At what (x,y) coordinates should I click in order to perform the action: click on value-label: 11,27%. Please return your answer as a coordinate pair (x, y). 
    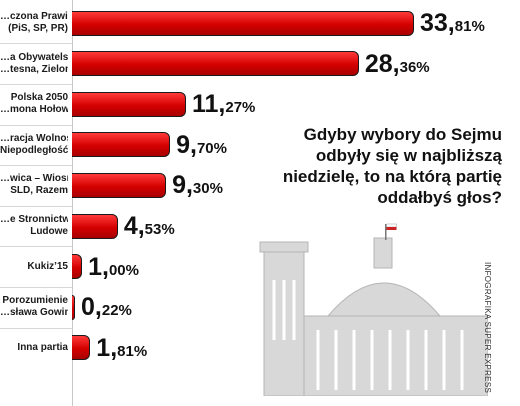
    Looking at the image, I should click on (223, 104).